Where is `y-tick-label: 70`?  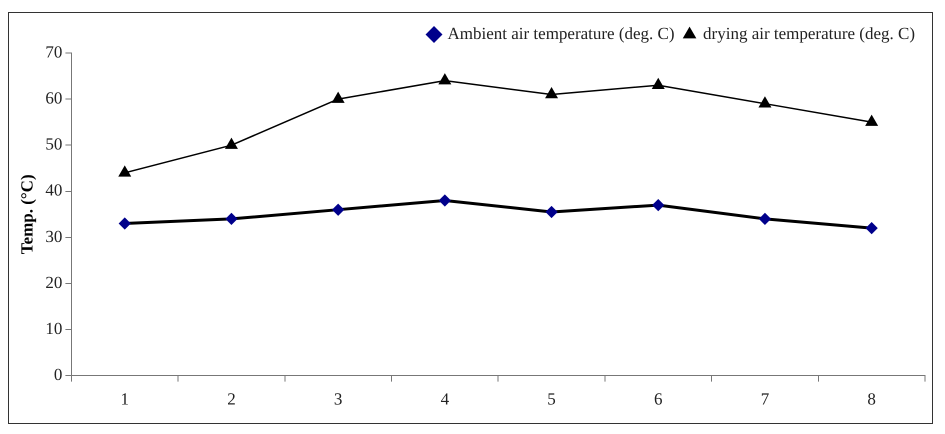 y-tick-label: 70 is located at coordinates (53, 52).